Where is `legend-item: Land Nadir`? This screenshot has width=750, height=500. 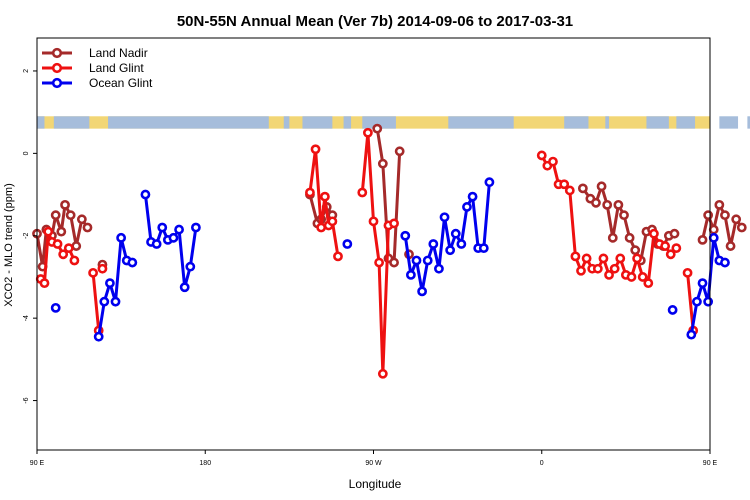
legend-item: Land Nadir is located at coordinates (95, 53).